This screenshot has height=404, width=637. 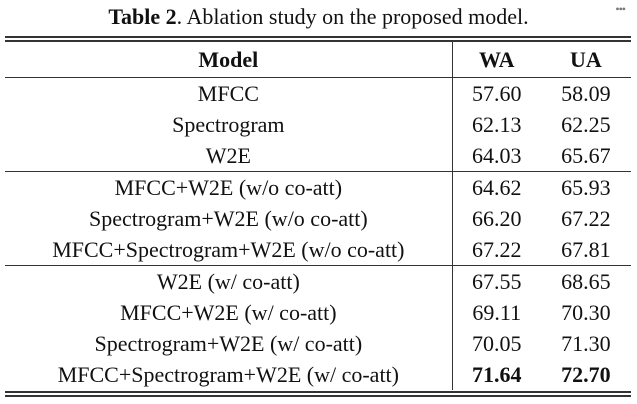 I want to click on table-row: MFCC 57.60 58.09, so click(x=318, y=93).